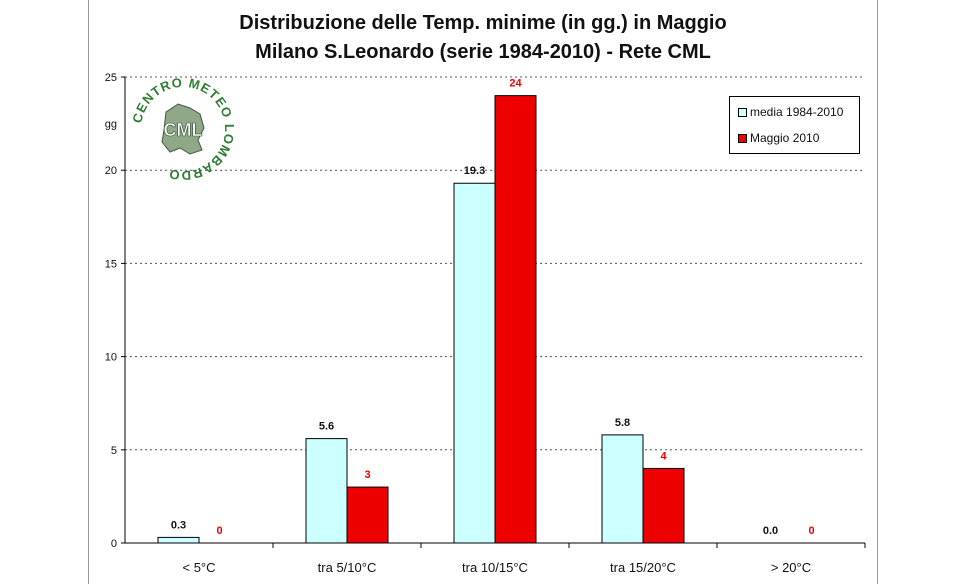  What do you see at coordinates (198, 567) in the screenshot?
I see `x-tick-label: < 5°C` at bounding box center [198, 567].